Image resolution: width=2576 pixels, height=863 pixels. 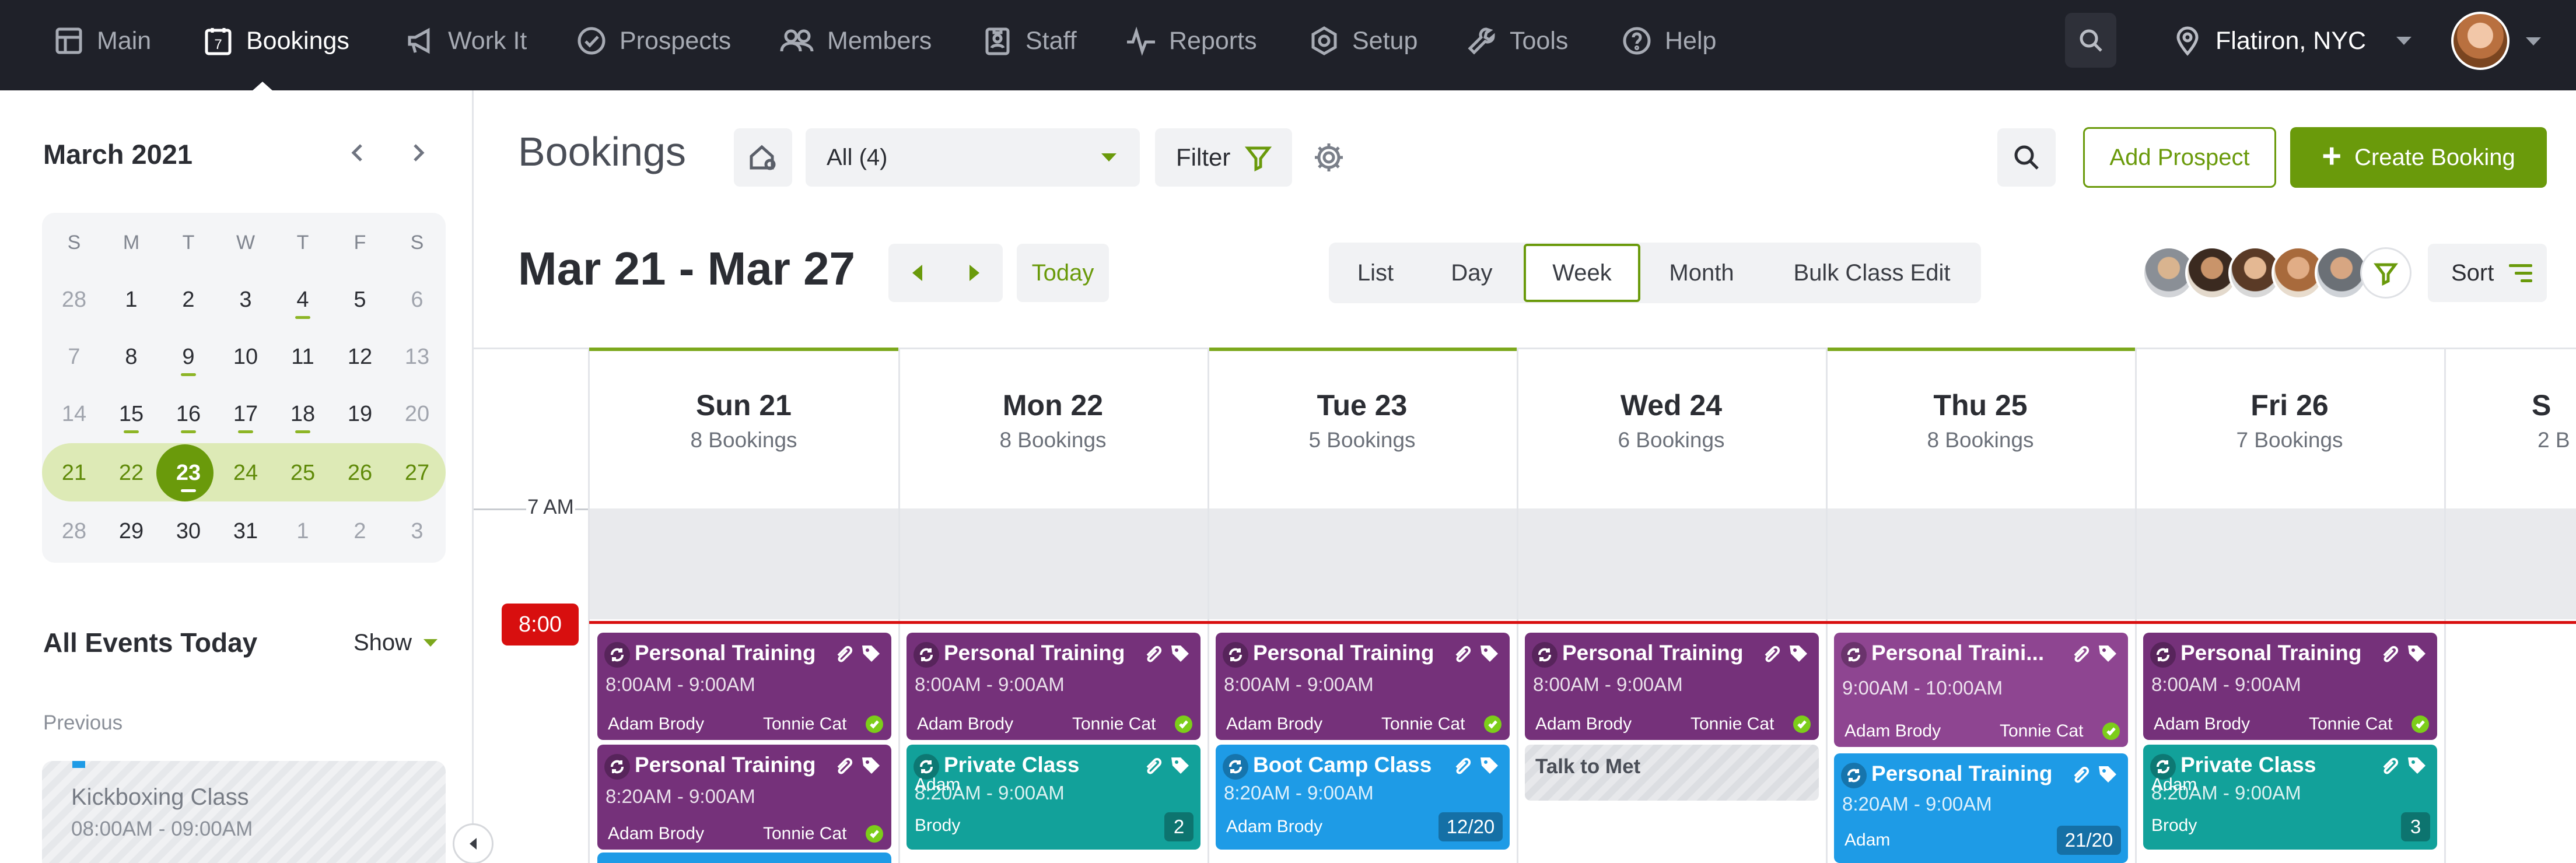 I want to click on calendar-day: 11, so click(x=302, y=356).